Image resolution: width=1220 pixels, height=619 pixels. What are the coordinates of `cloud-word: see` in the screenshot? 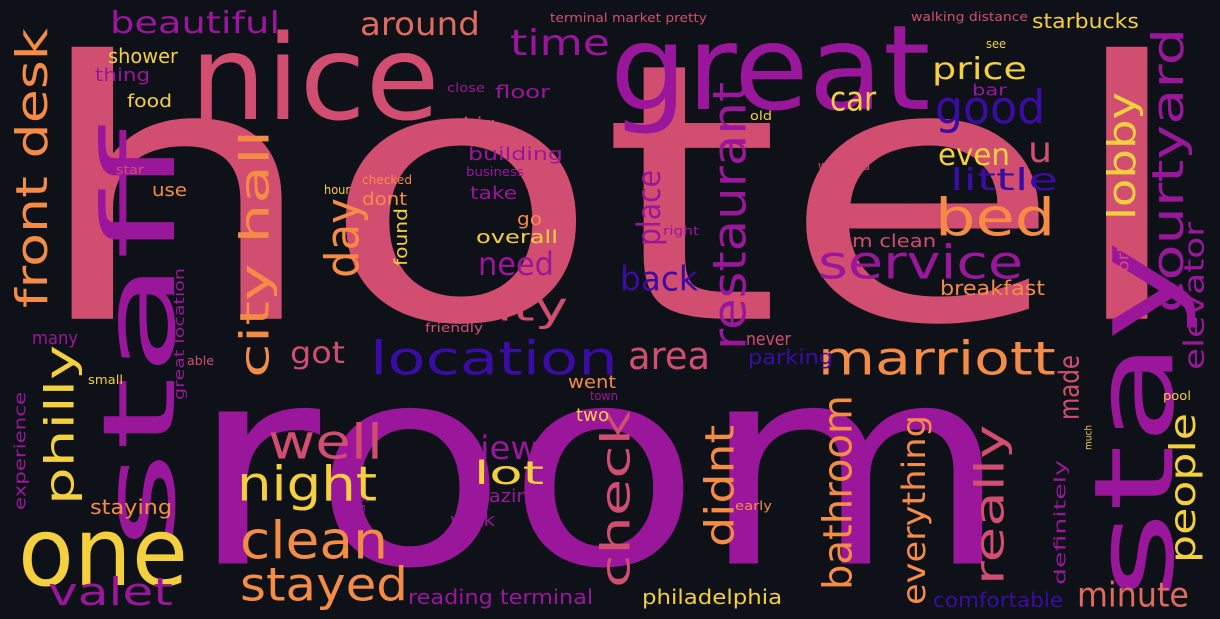 It's located at (996, 43).